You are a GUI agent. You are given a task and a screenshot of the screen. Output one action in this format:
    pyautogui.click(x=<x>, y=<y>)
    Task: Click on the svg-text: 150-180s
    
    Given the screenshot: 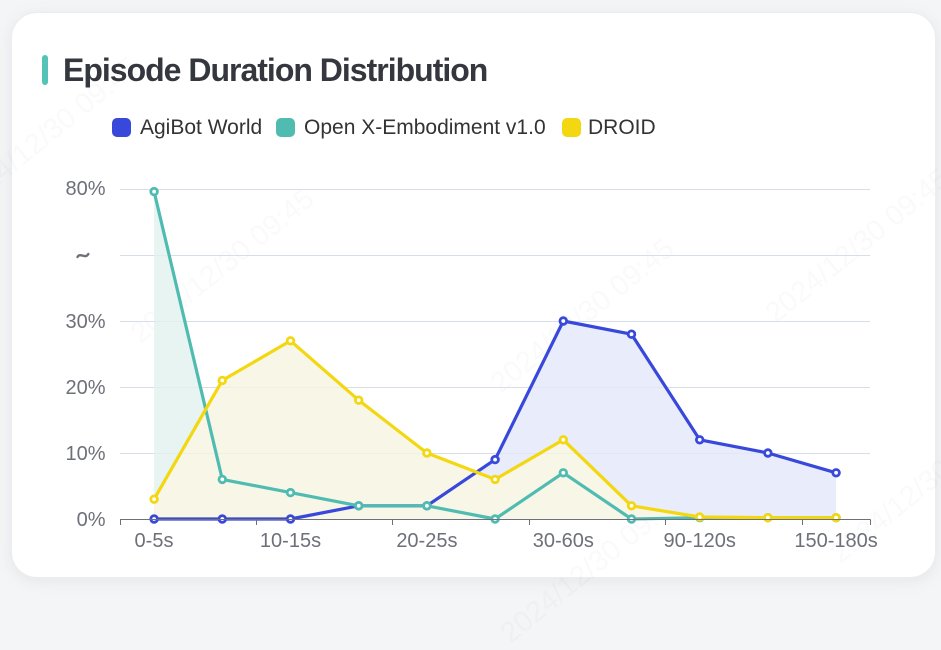 What is the action you would take?
    pyautogui.click(x=835, y=541)
    